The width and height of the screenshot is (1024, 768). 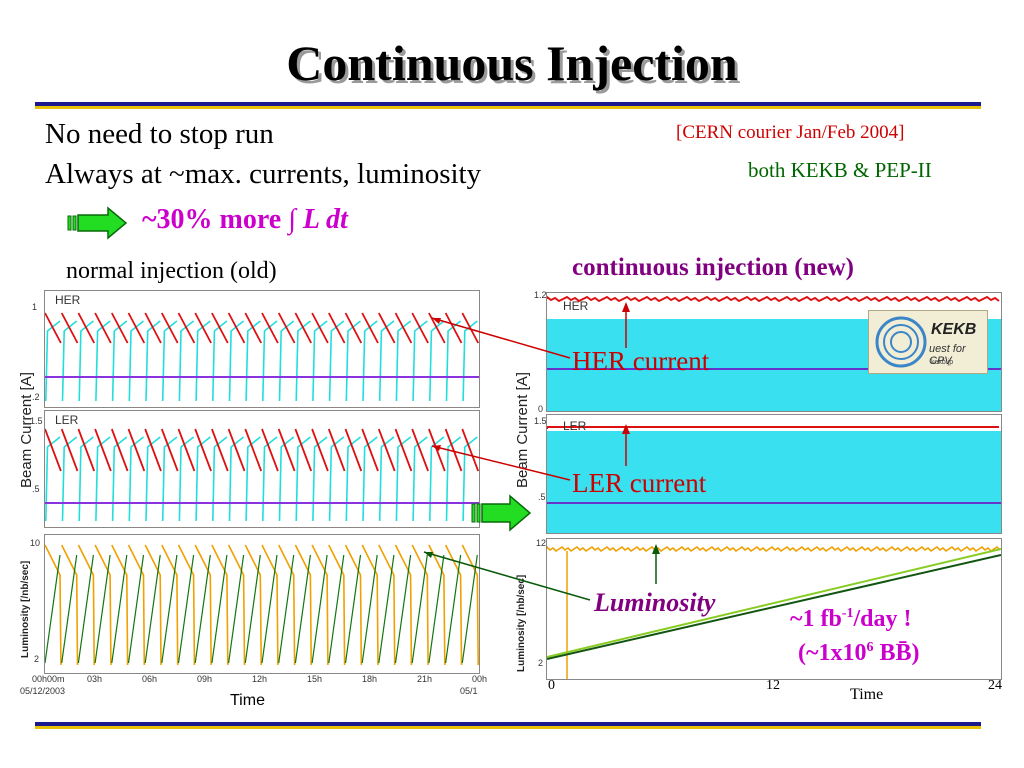 I want to click on kekb-logo: KEKB uest for CPV kekb.jp, so click(x=928, y=342).